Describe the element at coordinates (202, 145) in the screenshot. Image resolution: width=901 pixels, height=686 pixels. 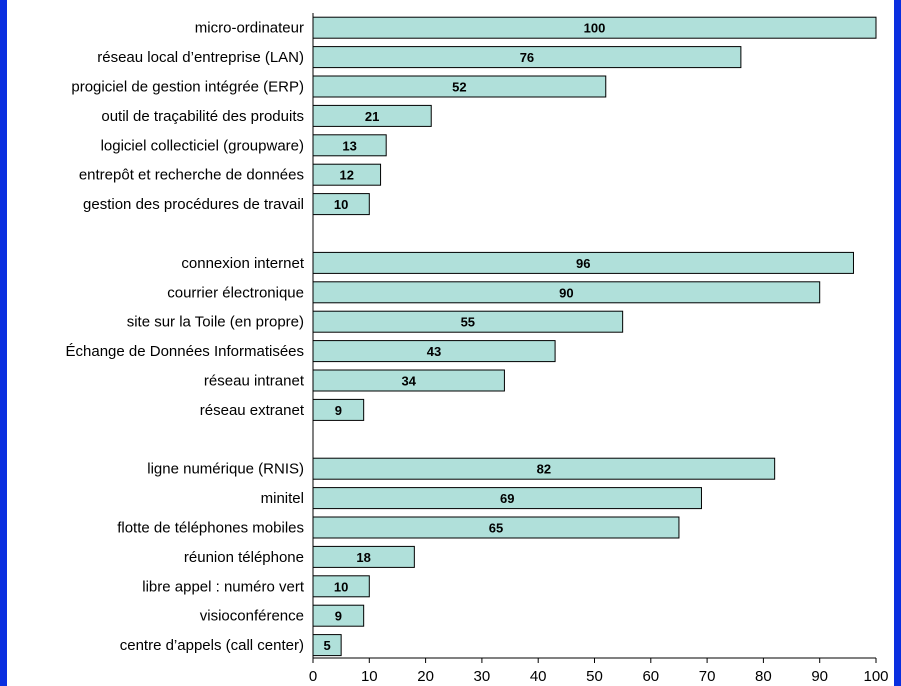
I see `category-label: logiciel collecticiel (groupware)` at that location.